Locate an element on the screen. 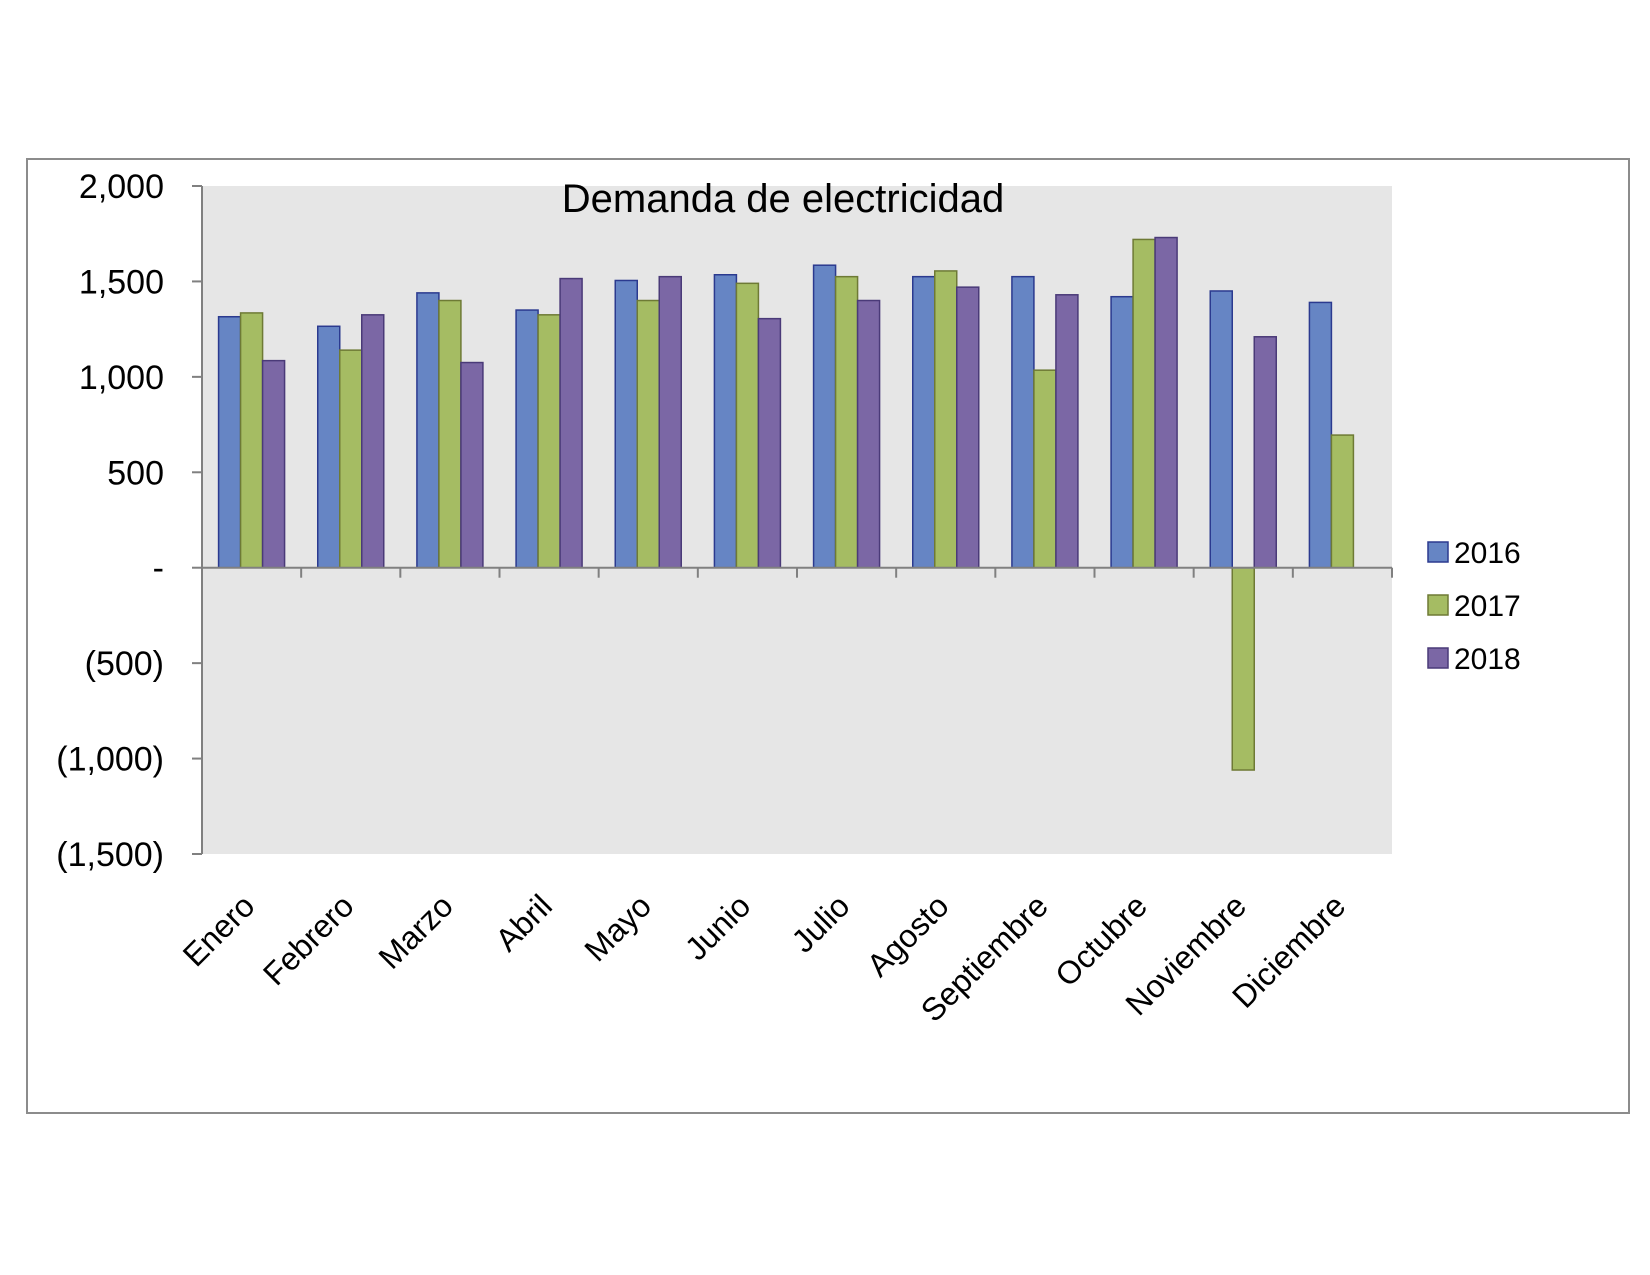 Image resolution: width=1650 pixels, height=1275 pixels. x-tick-label: Agosto is located at coordinates (908, 935).